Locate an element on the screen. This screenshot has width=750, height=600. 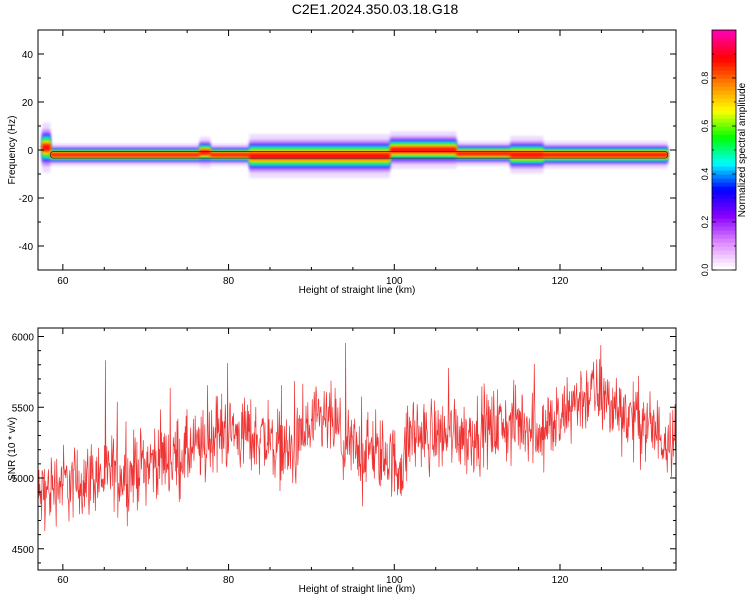
spectrogram-y-tick-label: 0 is located at coordinates (30, 151).